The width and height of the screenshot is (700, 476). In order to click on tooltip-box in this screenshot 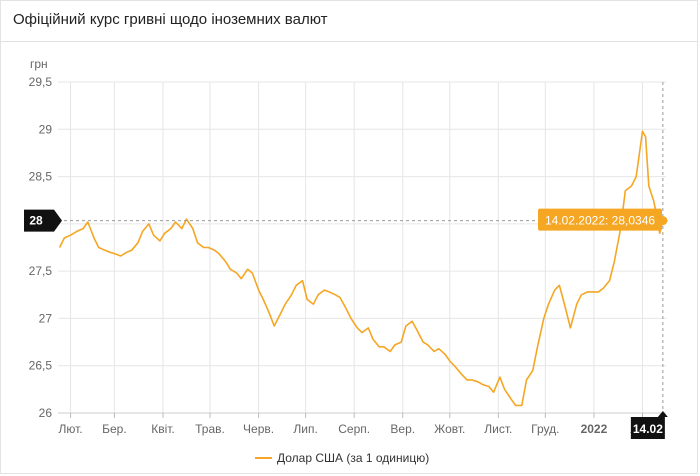, I will do `click(600, 219)`.